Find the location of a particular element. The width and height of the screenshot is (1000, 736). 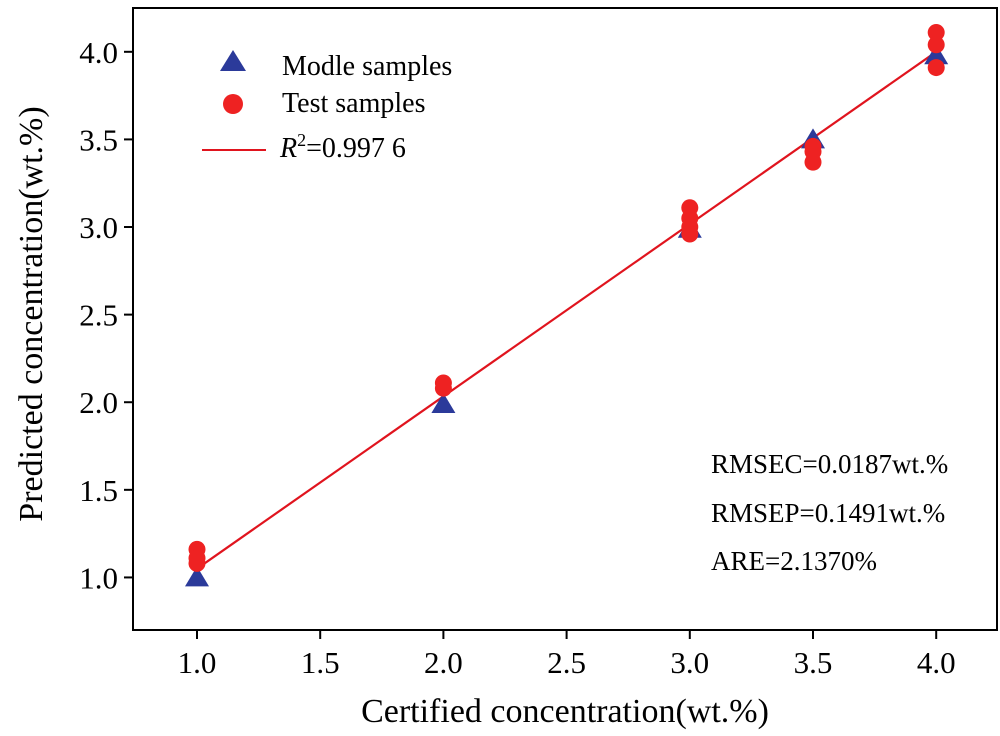

legend-label-r-squared: R2=0.997 6 is located at coordinates (342, 147).